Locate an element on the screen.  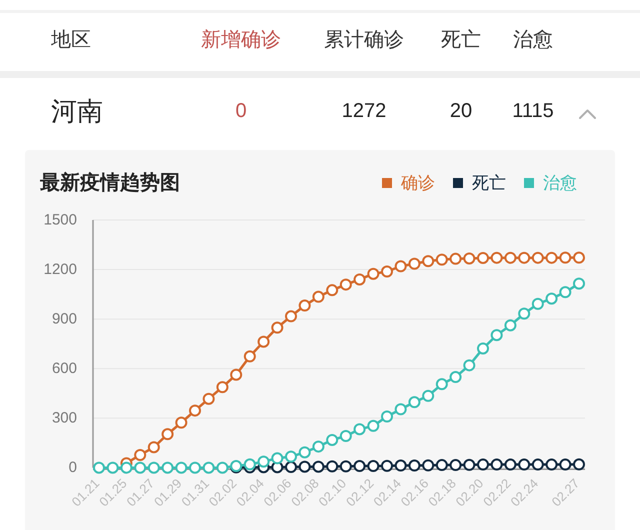
y-tick-label: 900 is located at coordinates (64, 319).